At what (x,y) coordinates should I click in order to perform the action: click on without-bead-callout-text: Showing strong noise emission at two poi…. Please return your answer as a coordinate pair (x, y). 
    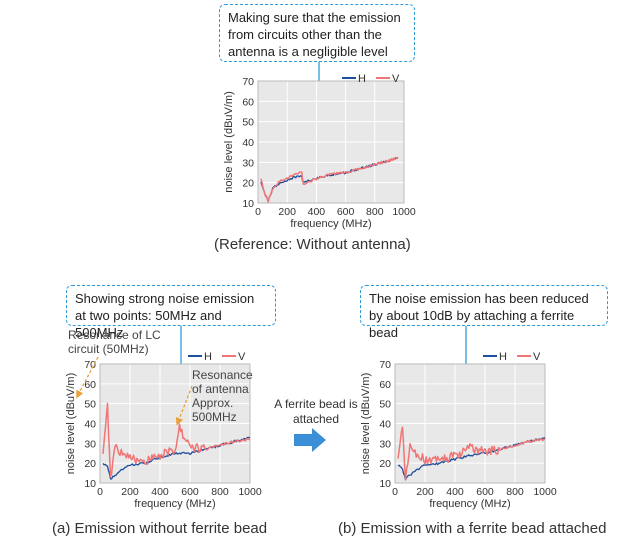
    Looking at the image, I should click on (165, 315).